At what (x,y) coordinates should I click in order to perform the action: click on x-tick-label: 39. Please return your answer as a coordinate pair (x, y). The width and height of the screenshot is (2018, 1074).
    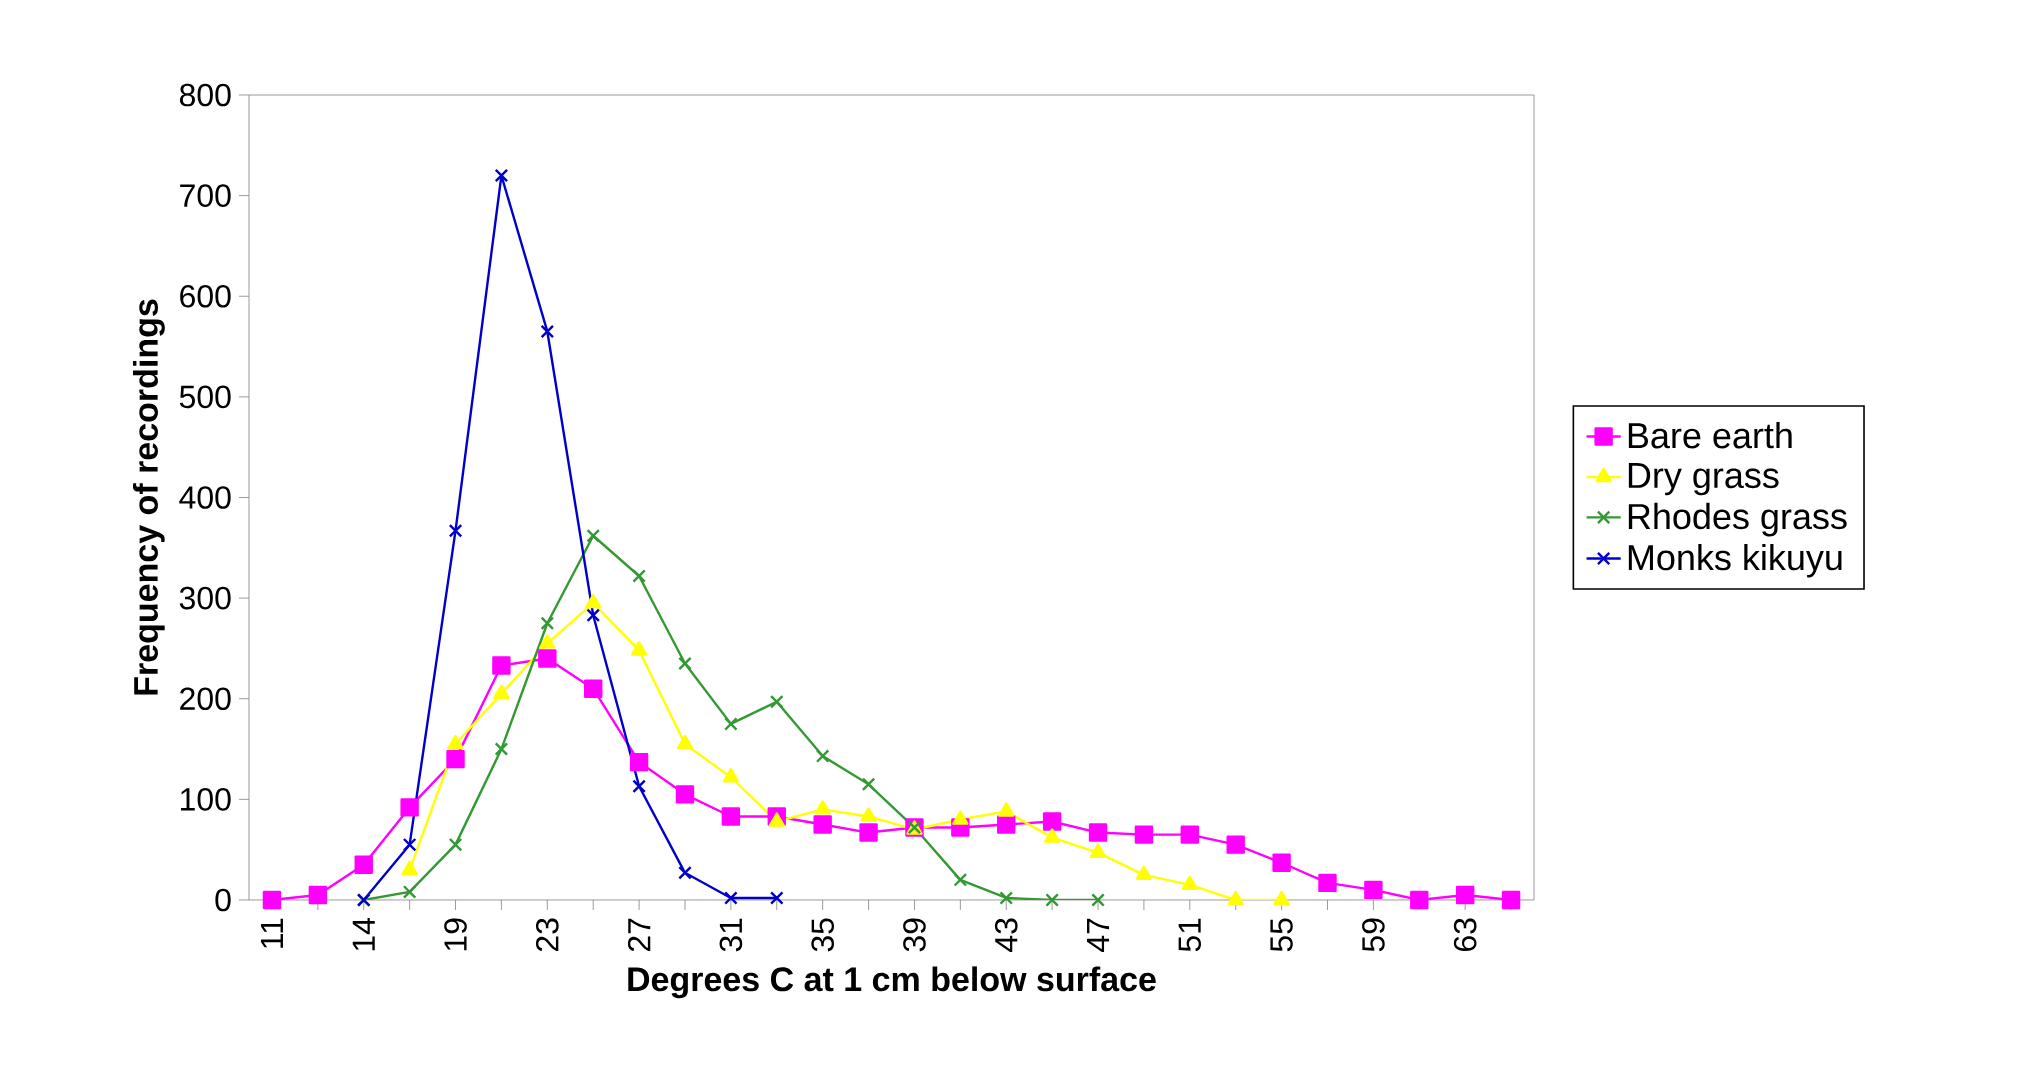
    Looking at the image, I should click on (914, 935).